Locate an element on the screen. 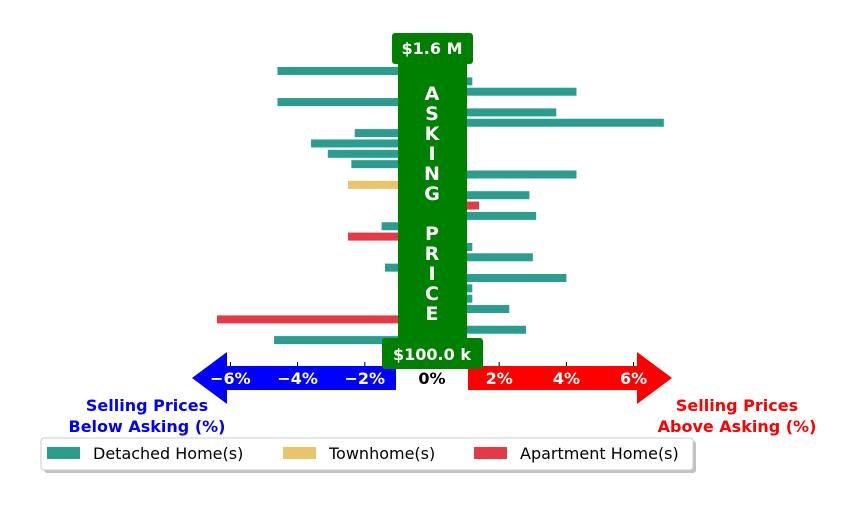  legend-label-2: Townhome(s) is located at coordinates (381, 453).